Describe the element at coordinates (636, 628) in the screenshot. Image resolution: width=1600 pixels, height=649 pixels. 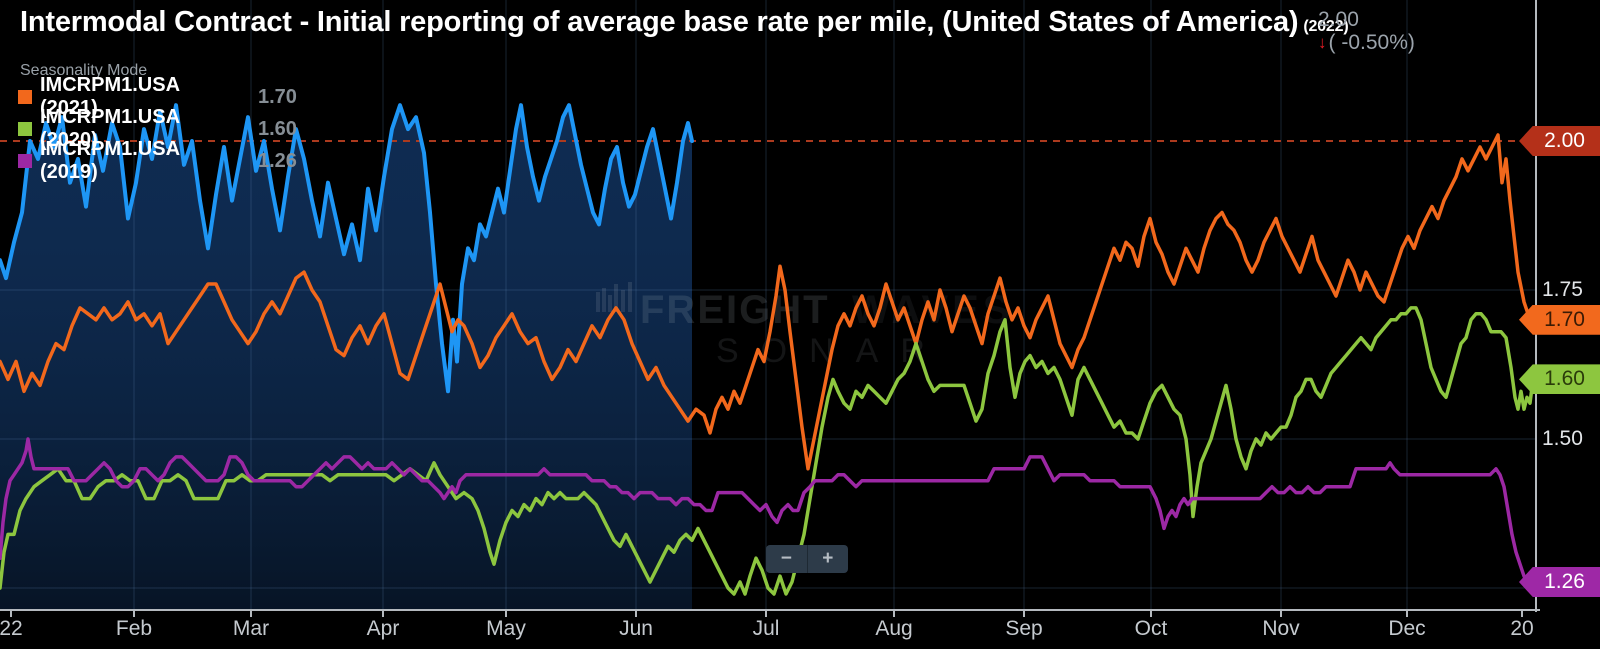
I see `x-axis-label-Jun: Jun` at that location.